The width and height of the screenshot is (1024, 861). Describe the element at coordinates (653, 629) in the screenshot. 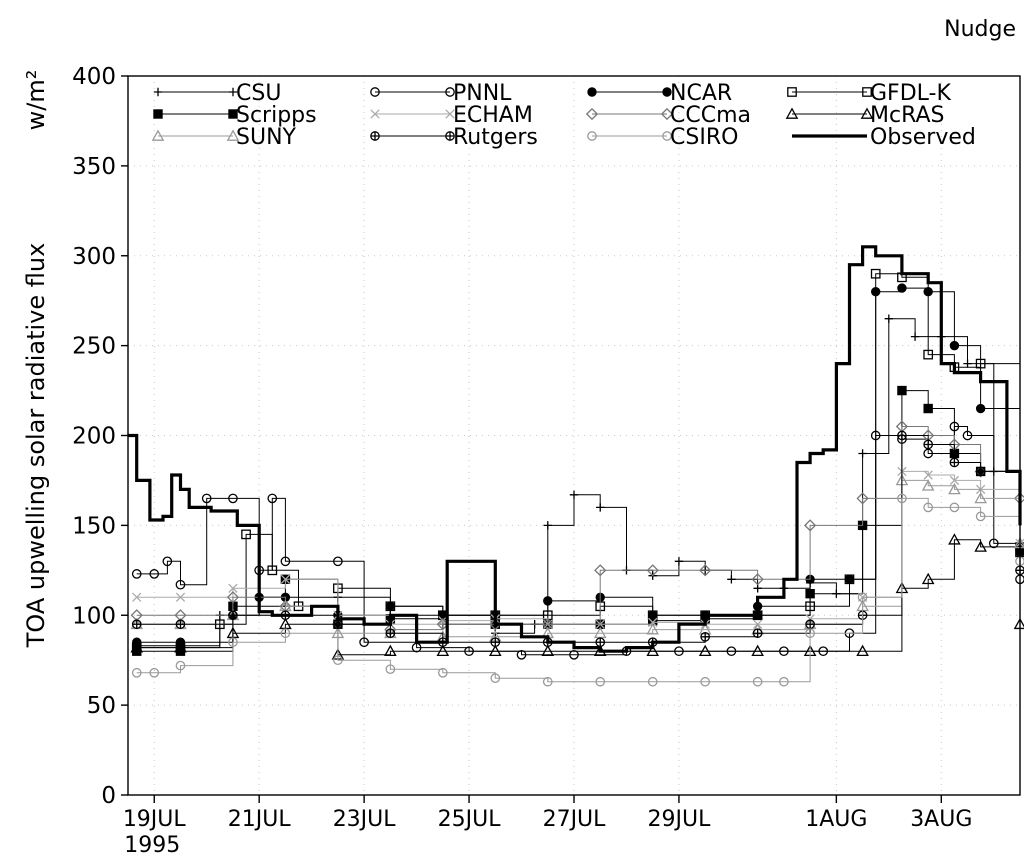

I see `data-point-suny` at that location.